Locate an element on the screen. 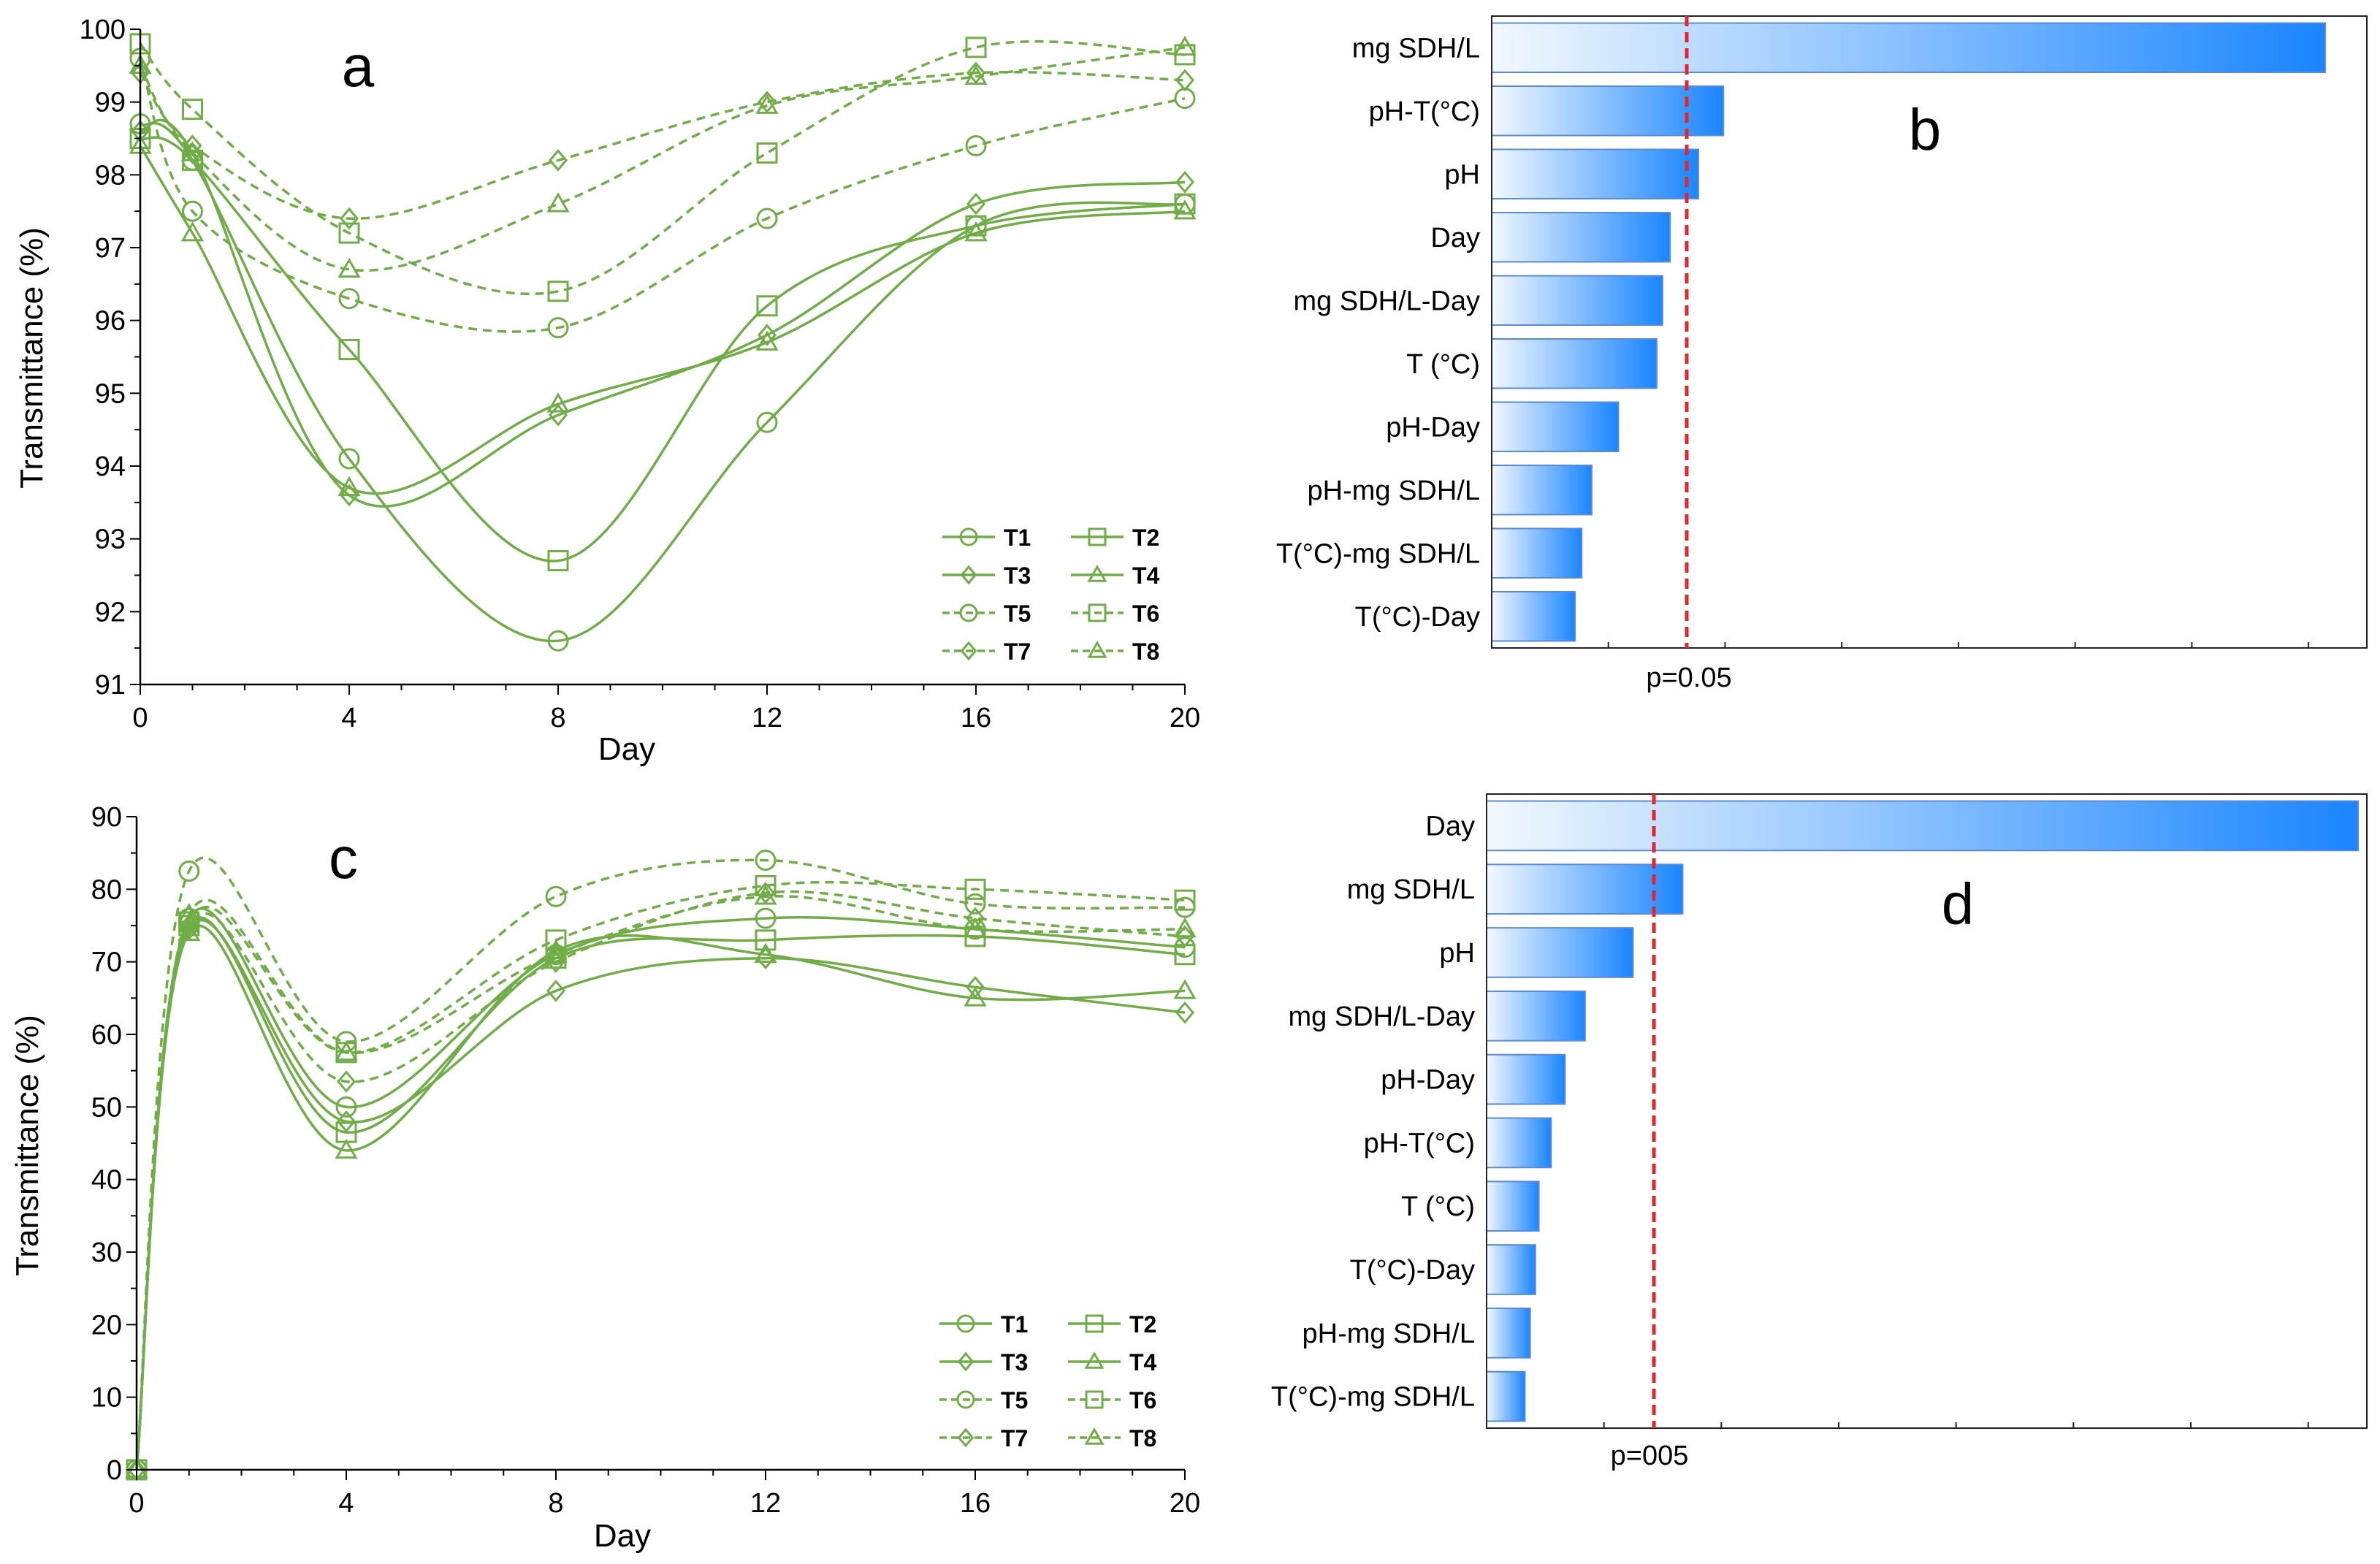 The width and height of the screenshot is (2380, 1564). panel-d-bar-label-4: pH-Day is located at coordinates (1428, 1080).